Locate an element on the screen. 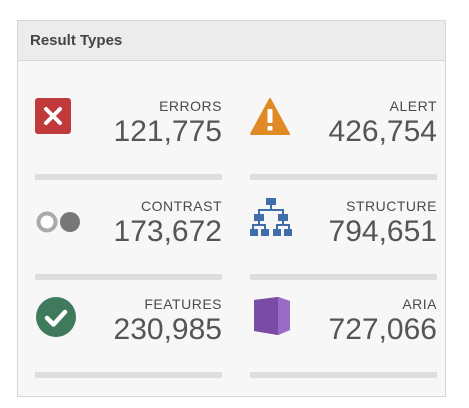  errors-count: 121,775 is located at coordinates (167, 131).